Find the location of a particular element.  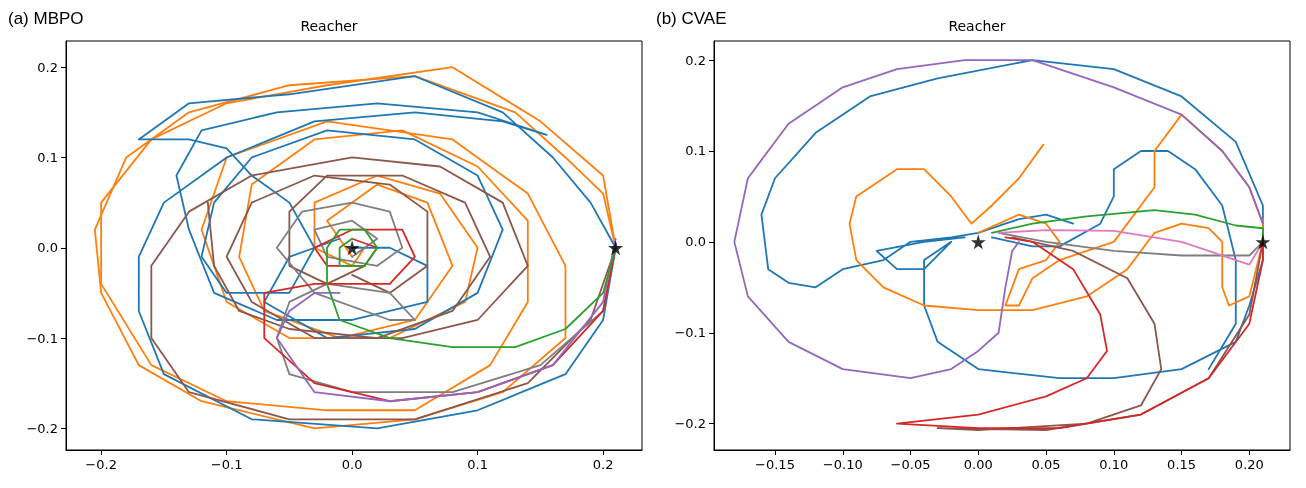

x-tick-label: −0.10 is located at coordinates (842, 464).